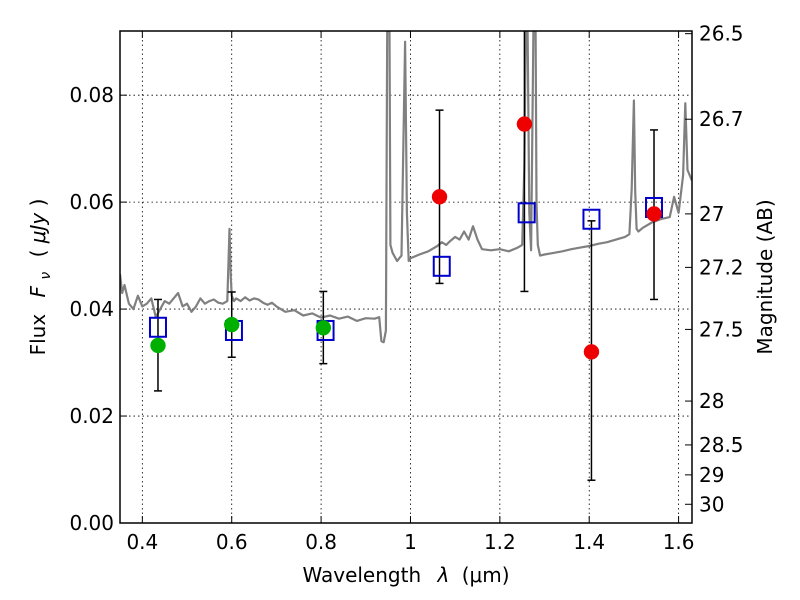 The image size is (800, 600). I want to click on x-axis-label: Wavelength λ (μm), so click(405, 575).